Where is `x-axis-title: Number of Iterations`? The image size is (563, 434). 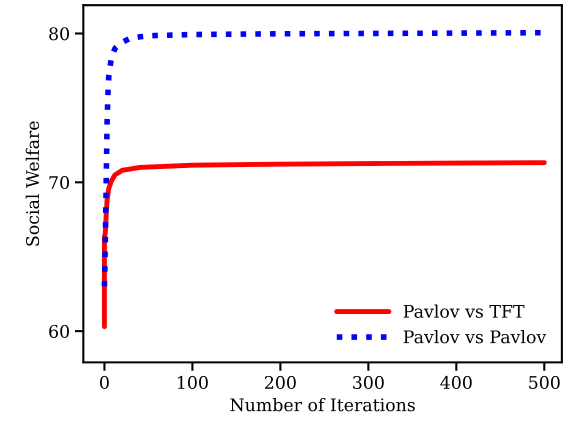
x-axis-title: Number of Iterations is located at coordinates (322, 405).